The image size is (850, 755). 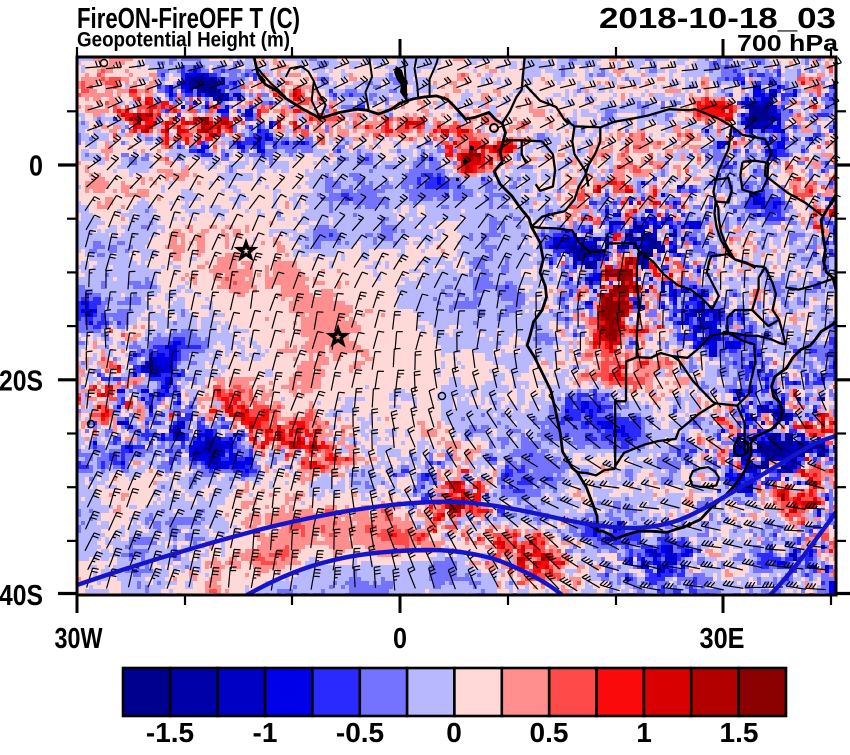 I want to click on svg-text: Geopotential Height (m), so click(x=183, y=40).